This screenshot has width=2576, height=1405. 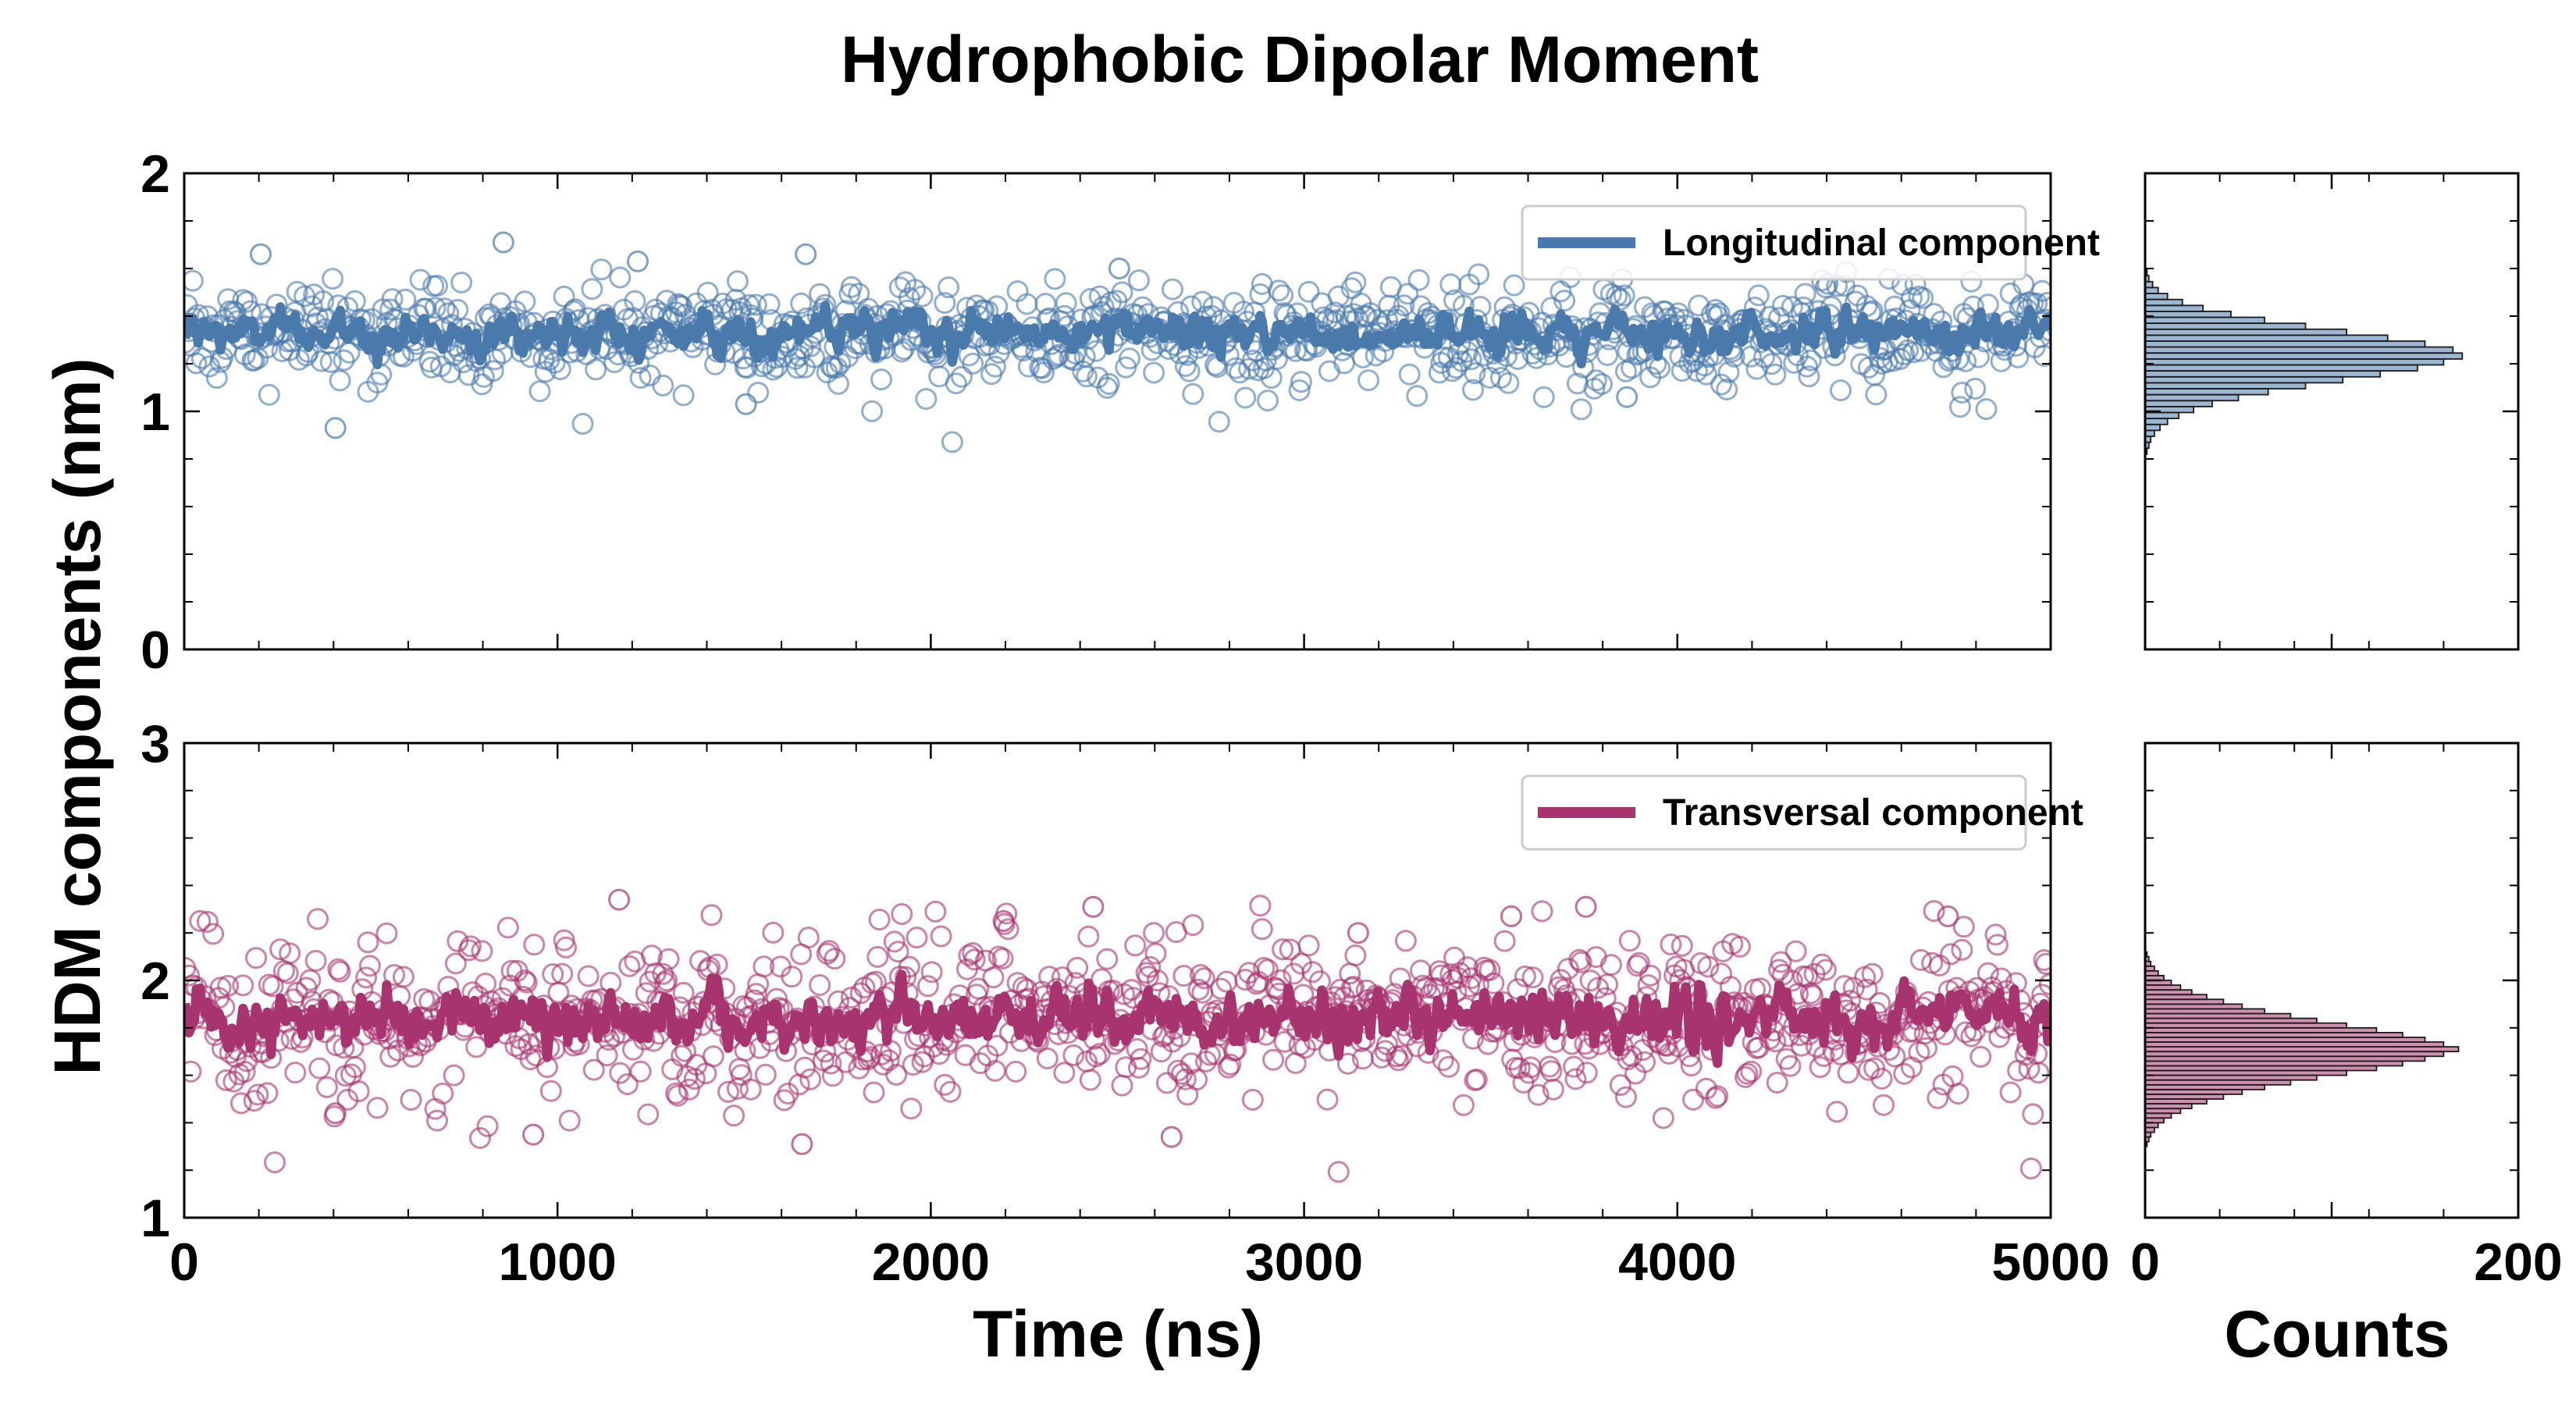 What do you see at coordinates (155, 412) in the screenshot?
I see `y-tick-label: 1` at bounding box center [155, 412].